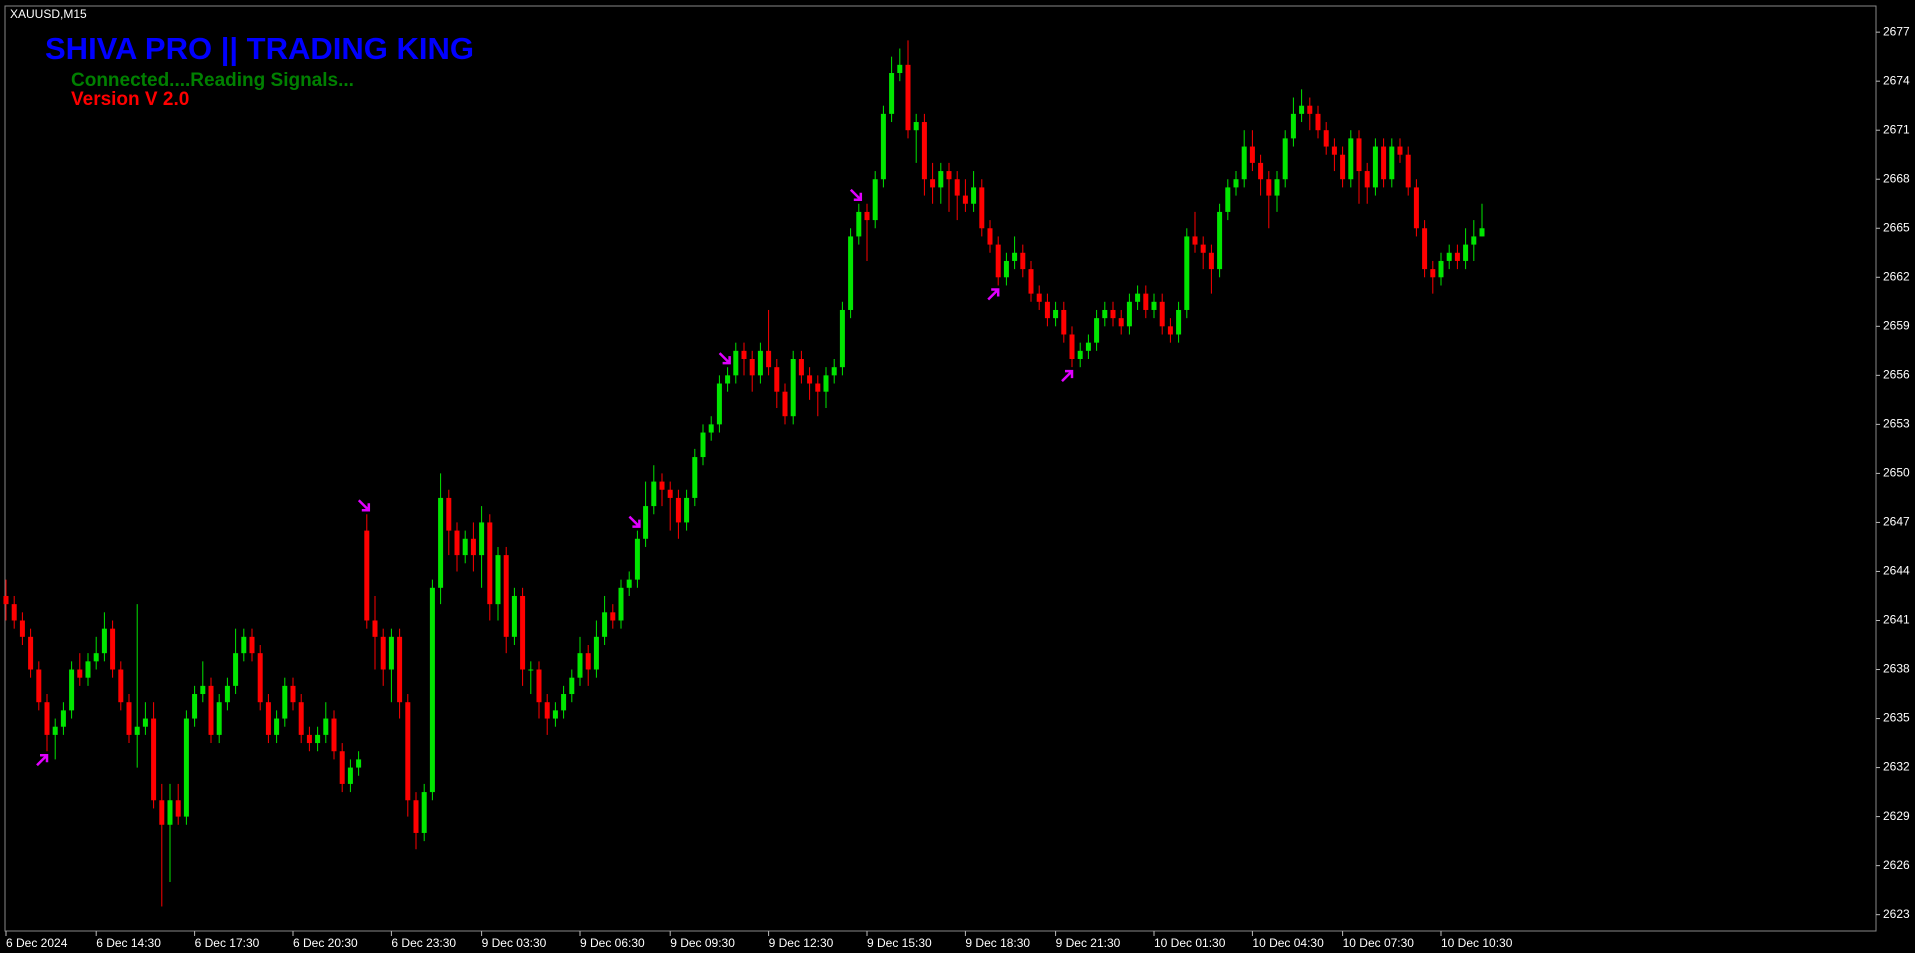  Describe the element at coordinates (1896, 424) in the screenshot. I see `y-tick-label: 2653` at that location.